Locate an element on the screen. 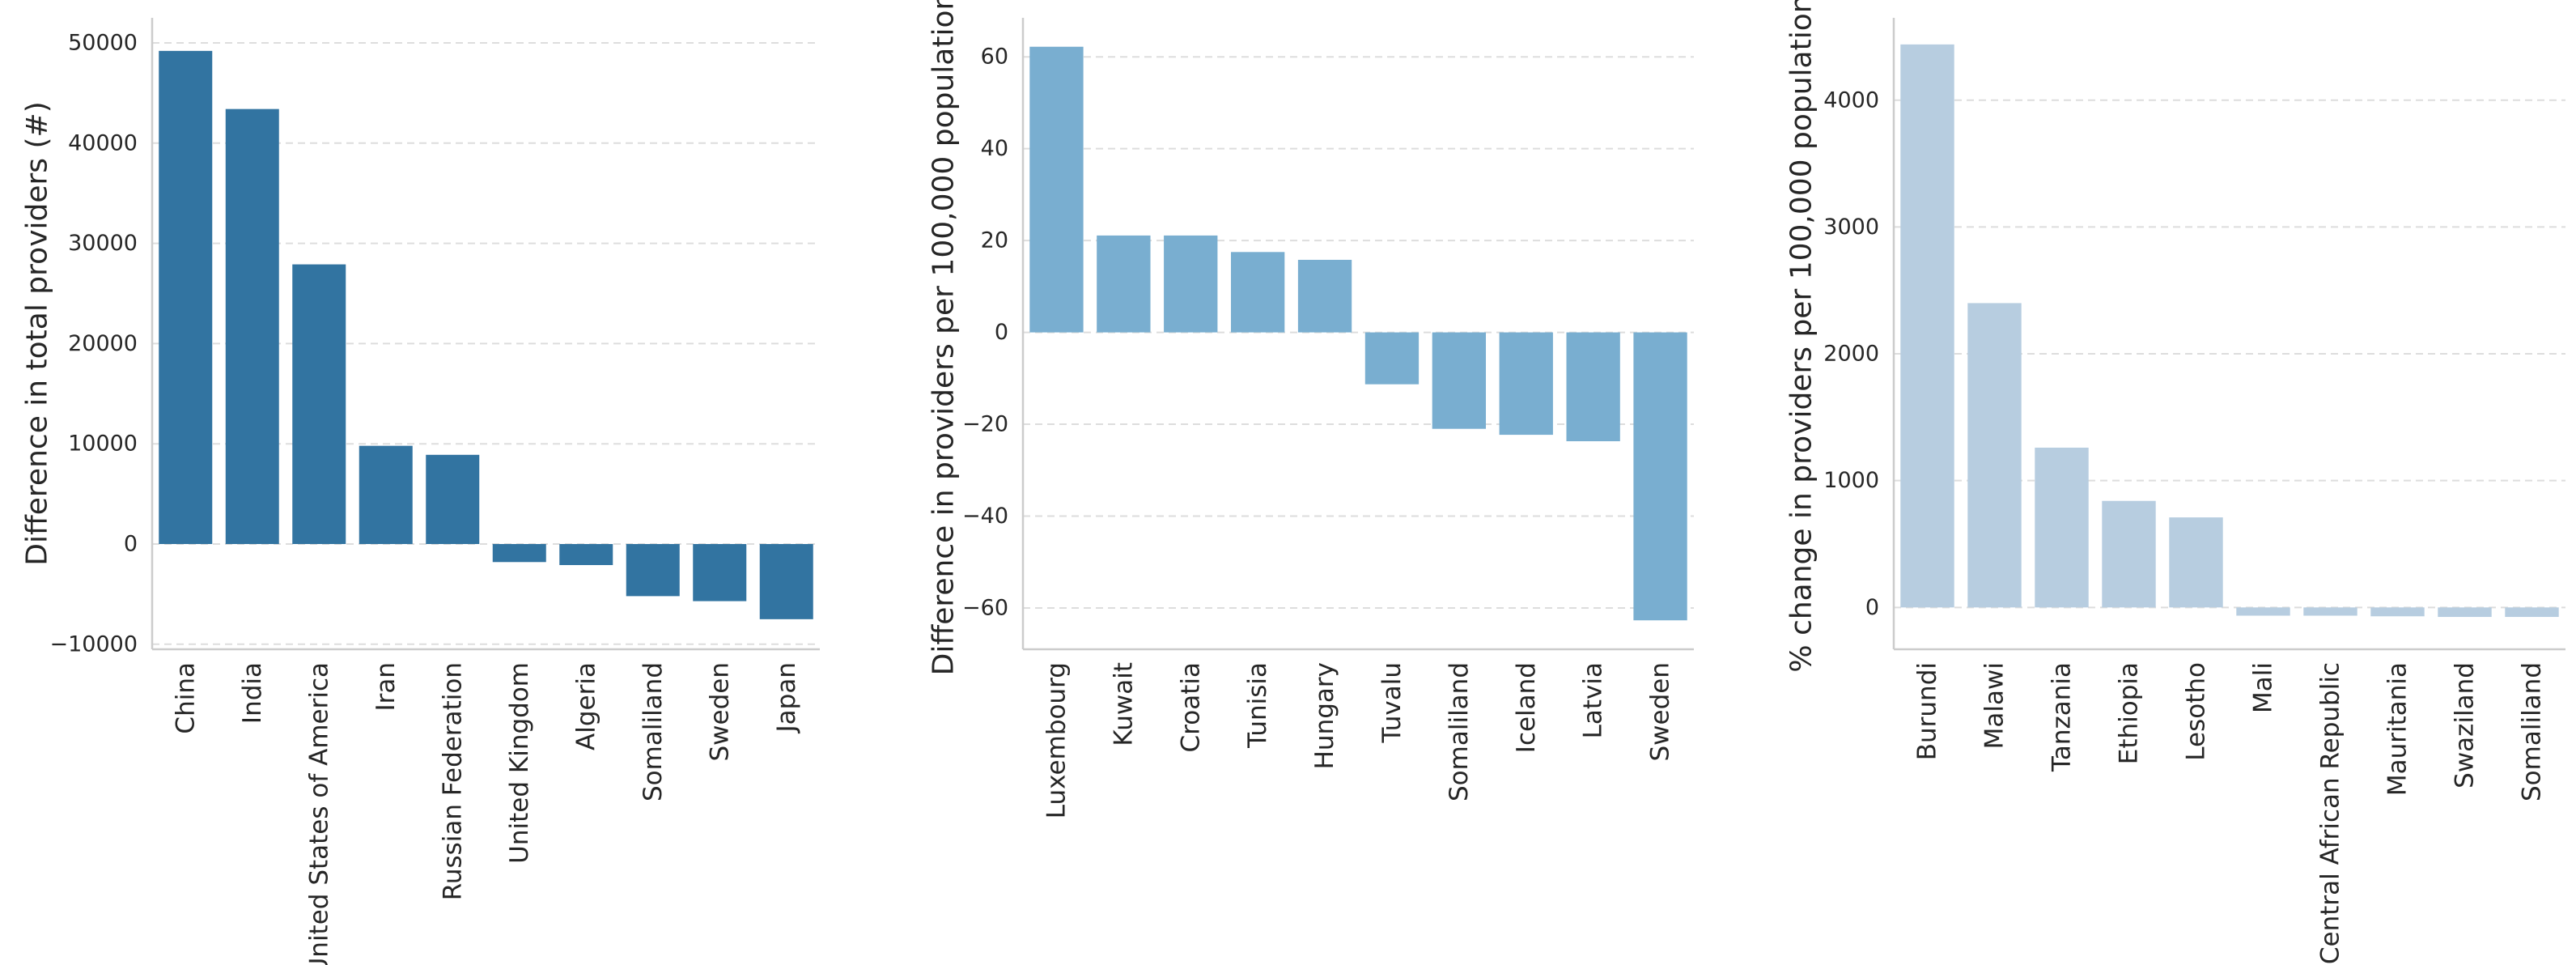 The height and width of the screenshot is (965, 2576). y-tick-label: 40000 is located at coordinates (103, 142).